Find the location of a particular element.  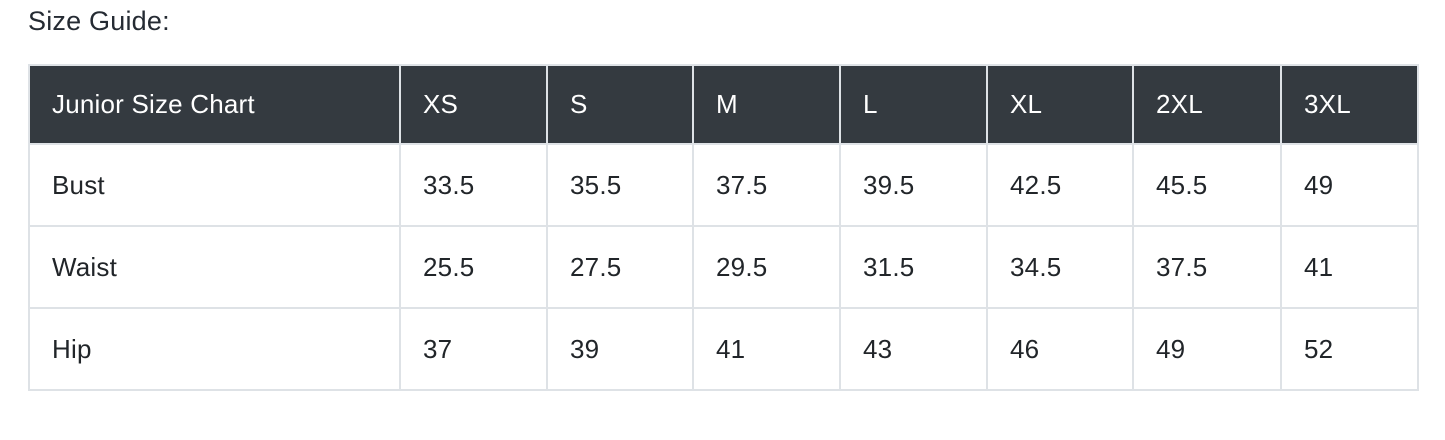

measurement-cell: 33.5 is located at coordinates (473, 185).